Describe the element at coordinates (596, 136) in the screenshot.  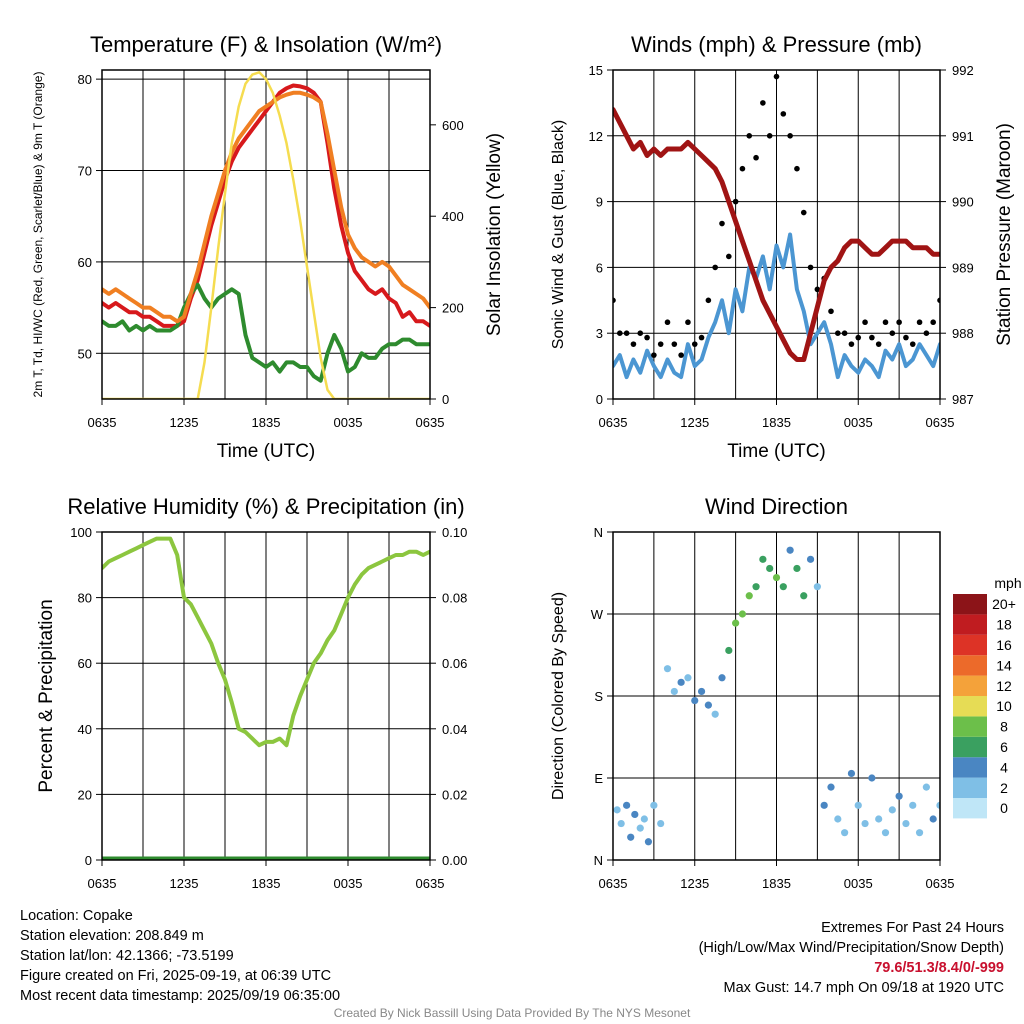
I see `y-tick-label: 12` at that location.